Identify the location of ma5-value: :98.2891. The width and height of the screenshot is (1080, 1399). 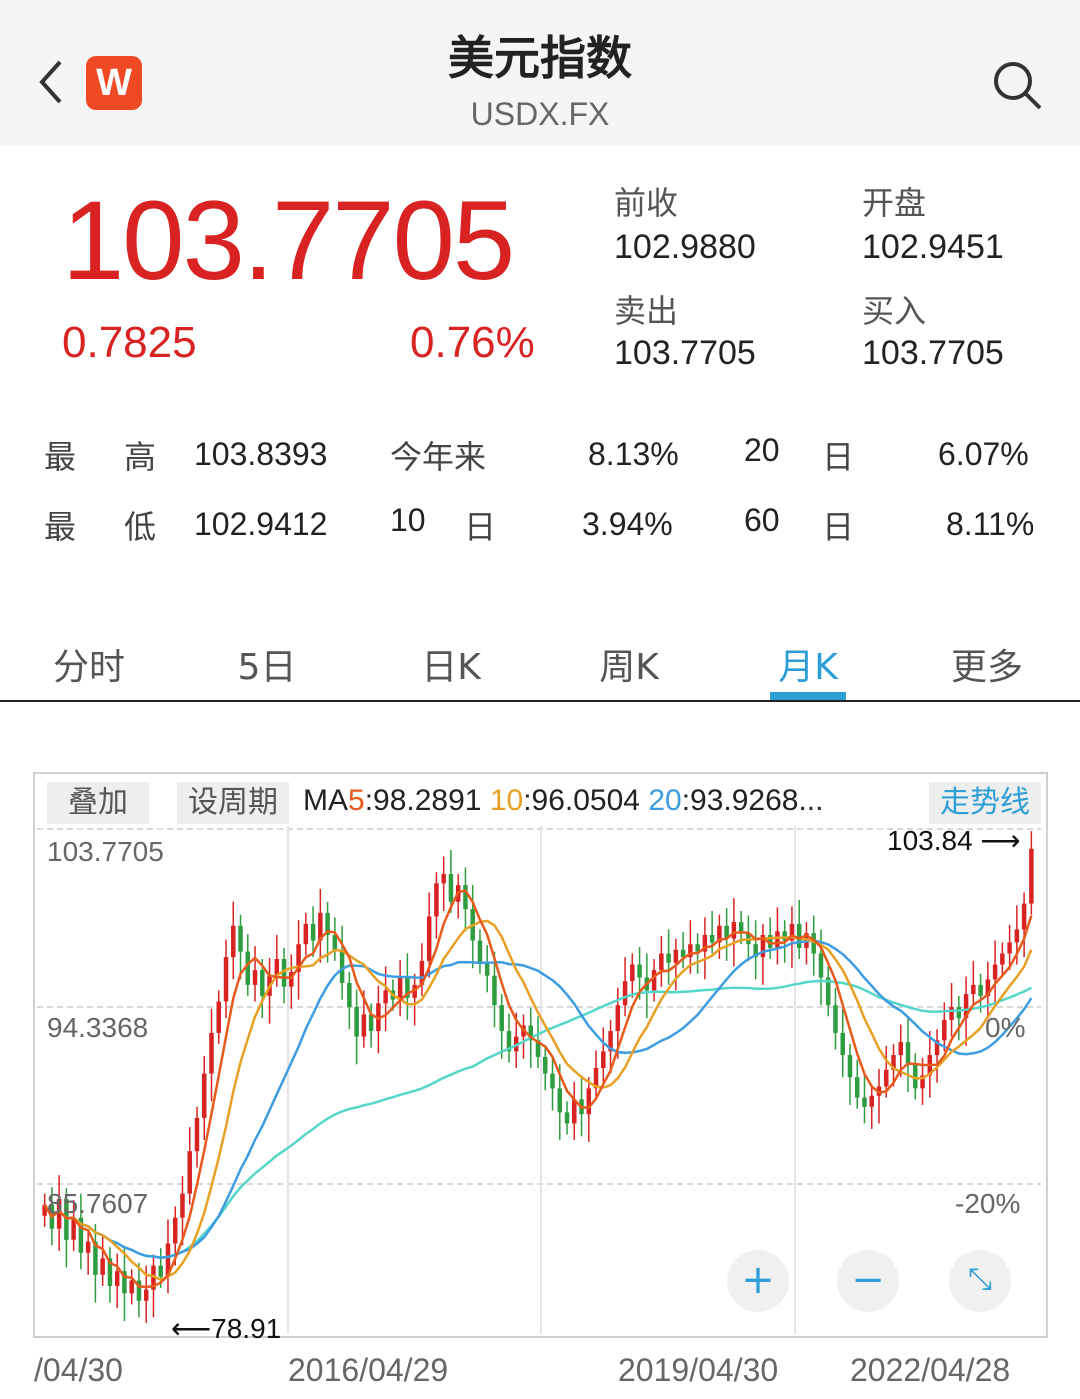
(427, 800).